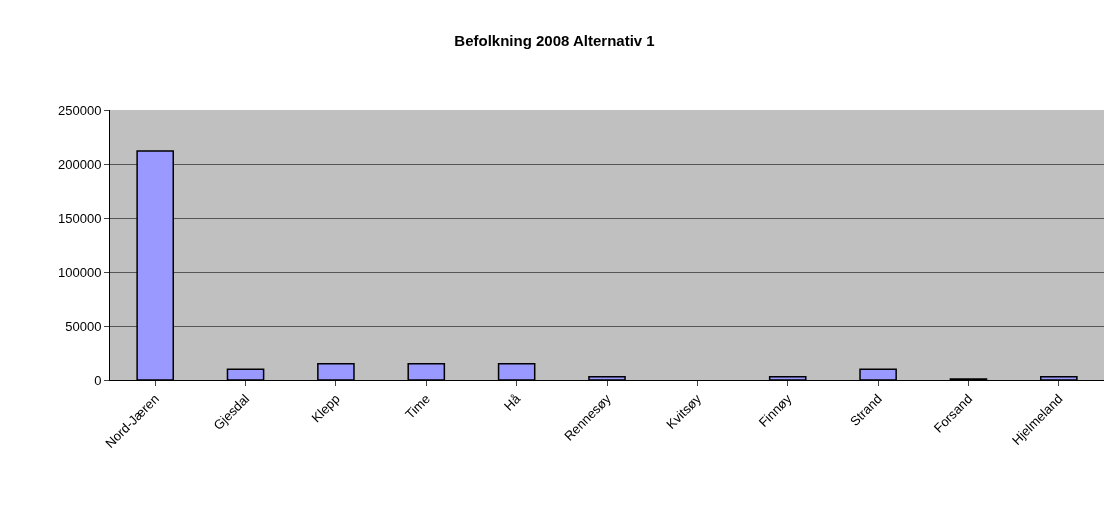  Describe the element at coordinates (554, 41) in the screenshot. I see `chart-title: Befolkning 2008 Alternativ 1` at that location.